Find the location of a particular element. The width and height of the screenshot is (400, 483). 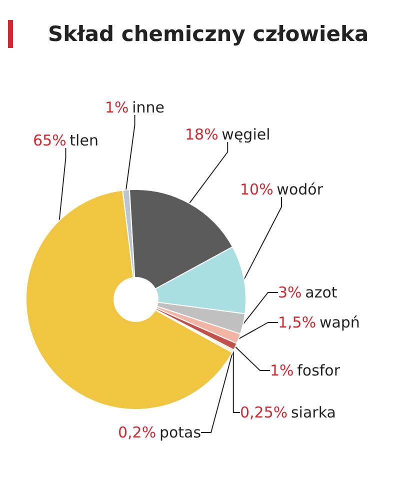

chart-title: Skład chemiczny człowieka is located at coordinates (208, 34).